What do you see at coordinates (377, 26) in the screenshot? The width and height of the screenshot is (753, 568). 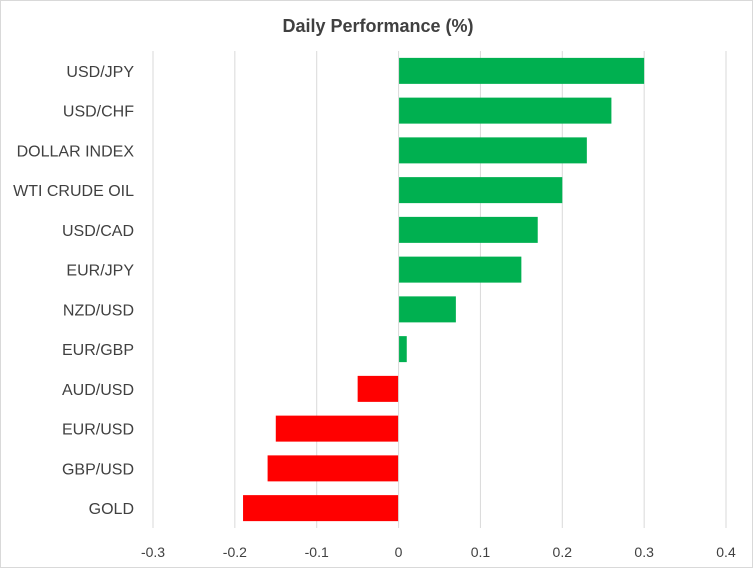 I see `chart-title: Daily Performance (%)` at bounding box center [377, 26].